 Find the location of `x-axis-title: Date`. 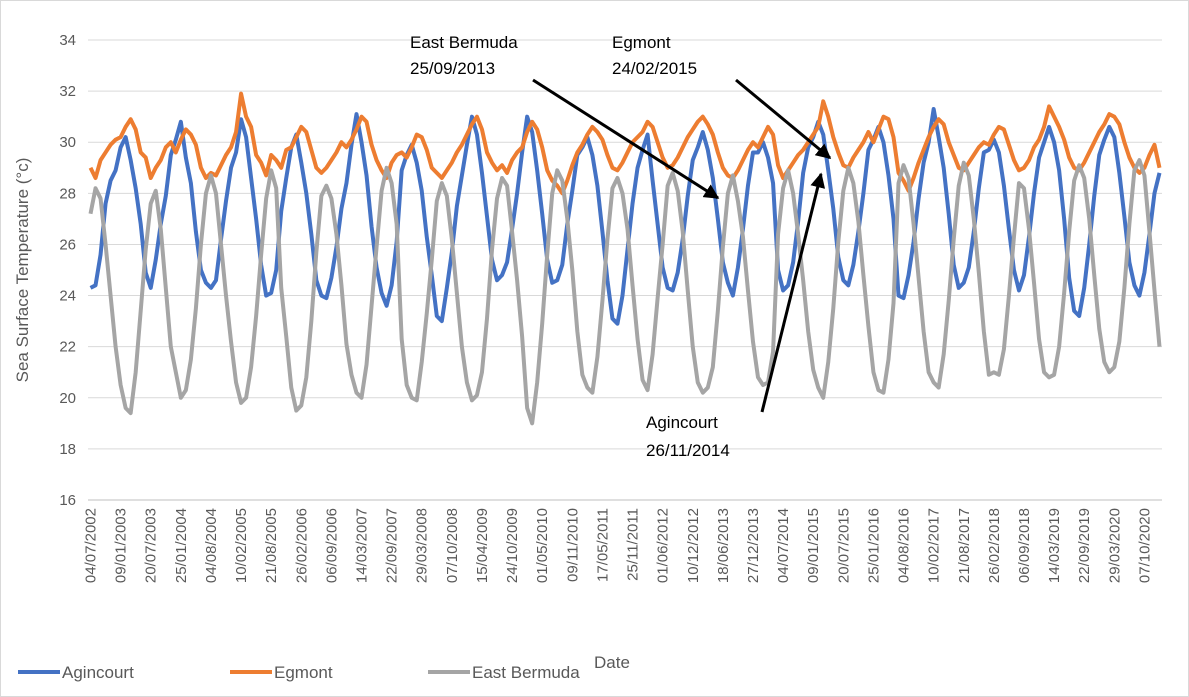

x-axis-title: Date is located at coordinates (612, 662).